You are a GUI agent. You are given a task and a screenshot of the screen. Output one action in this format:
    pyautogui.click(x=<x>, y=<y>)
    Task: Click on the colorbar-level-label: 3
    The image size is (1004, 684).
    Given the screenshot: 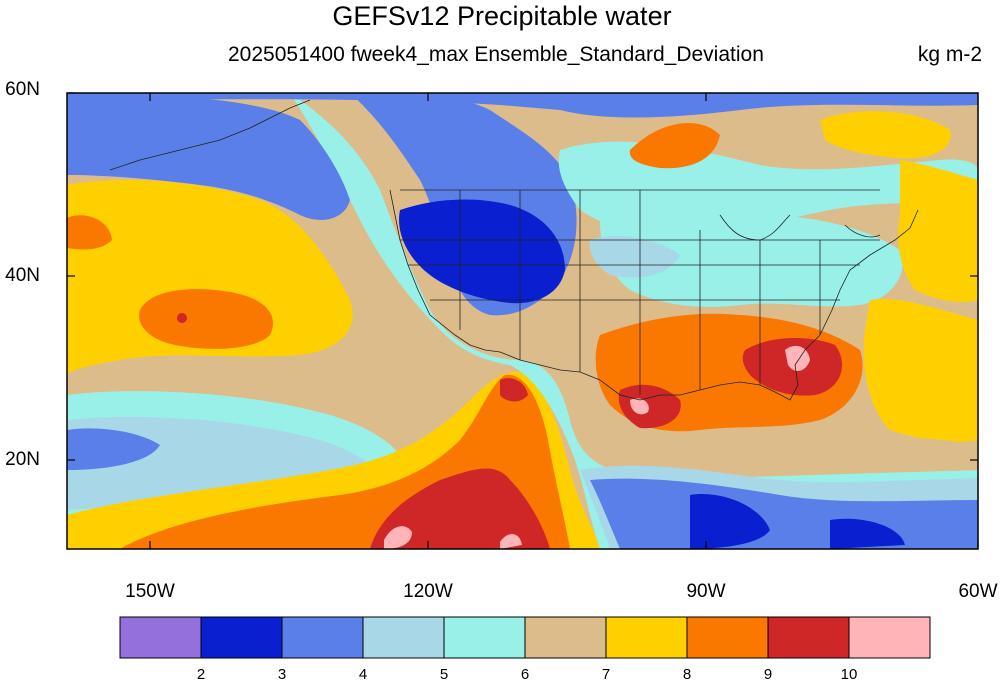 What is the action you would take?
    pyautogui.click(x=282, y=674)
    